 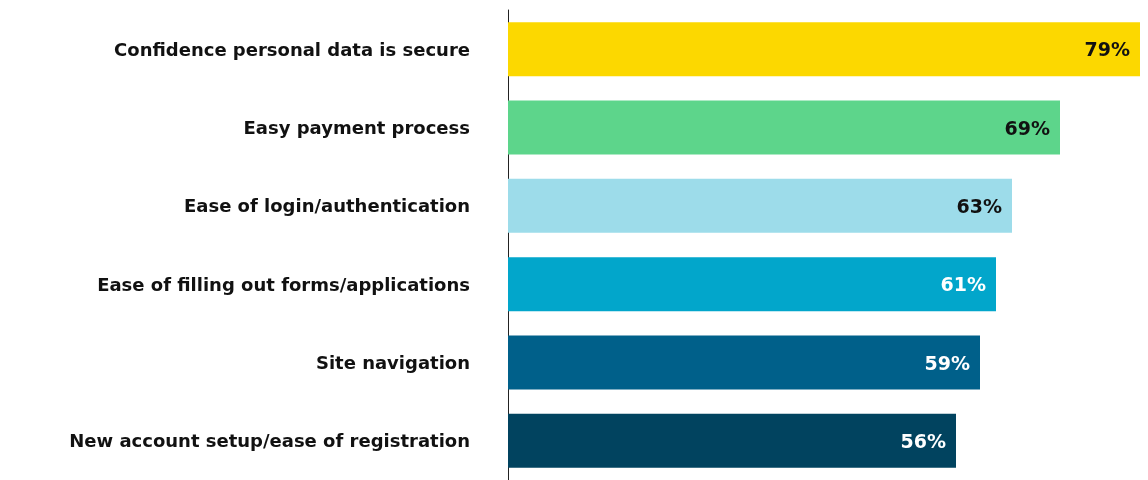 I want to click on data-label: 56%, so click(x=923, y=440).